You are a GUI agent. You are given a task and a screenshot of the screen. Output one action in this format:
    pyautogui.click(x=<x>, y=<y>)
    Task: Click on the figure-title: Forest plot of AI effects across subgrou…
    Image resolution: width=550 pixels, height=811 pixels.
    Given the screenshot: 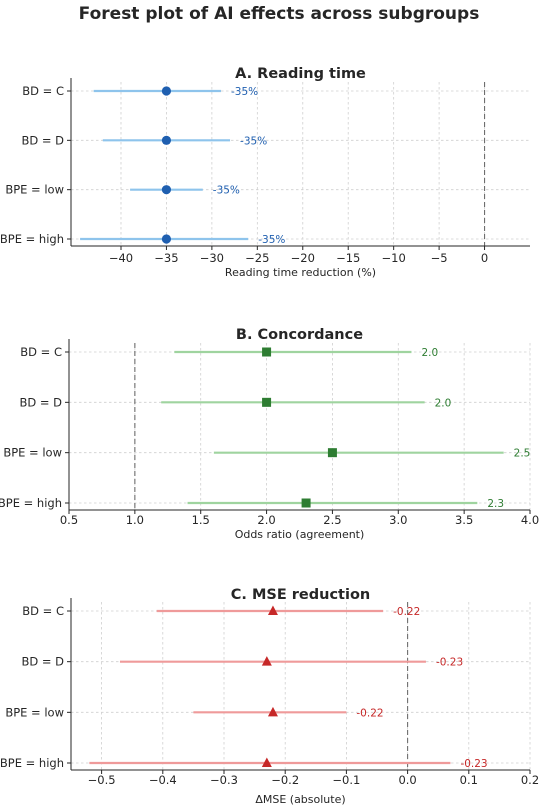 What is the action you would take?
    pyautogui.click(x=279, y=14)
    